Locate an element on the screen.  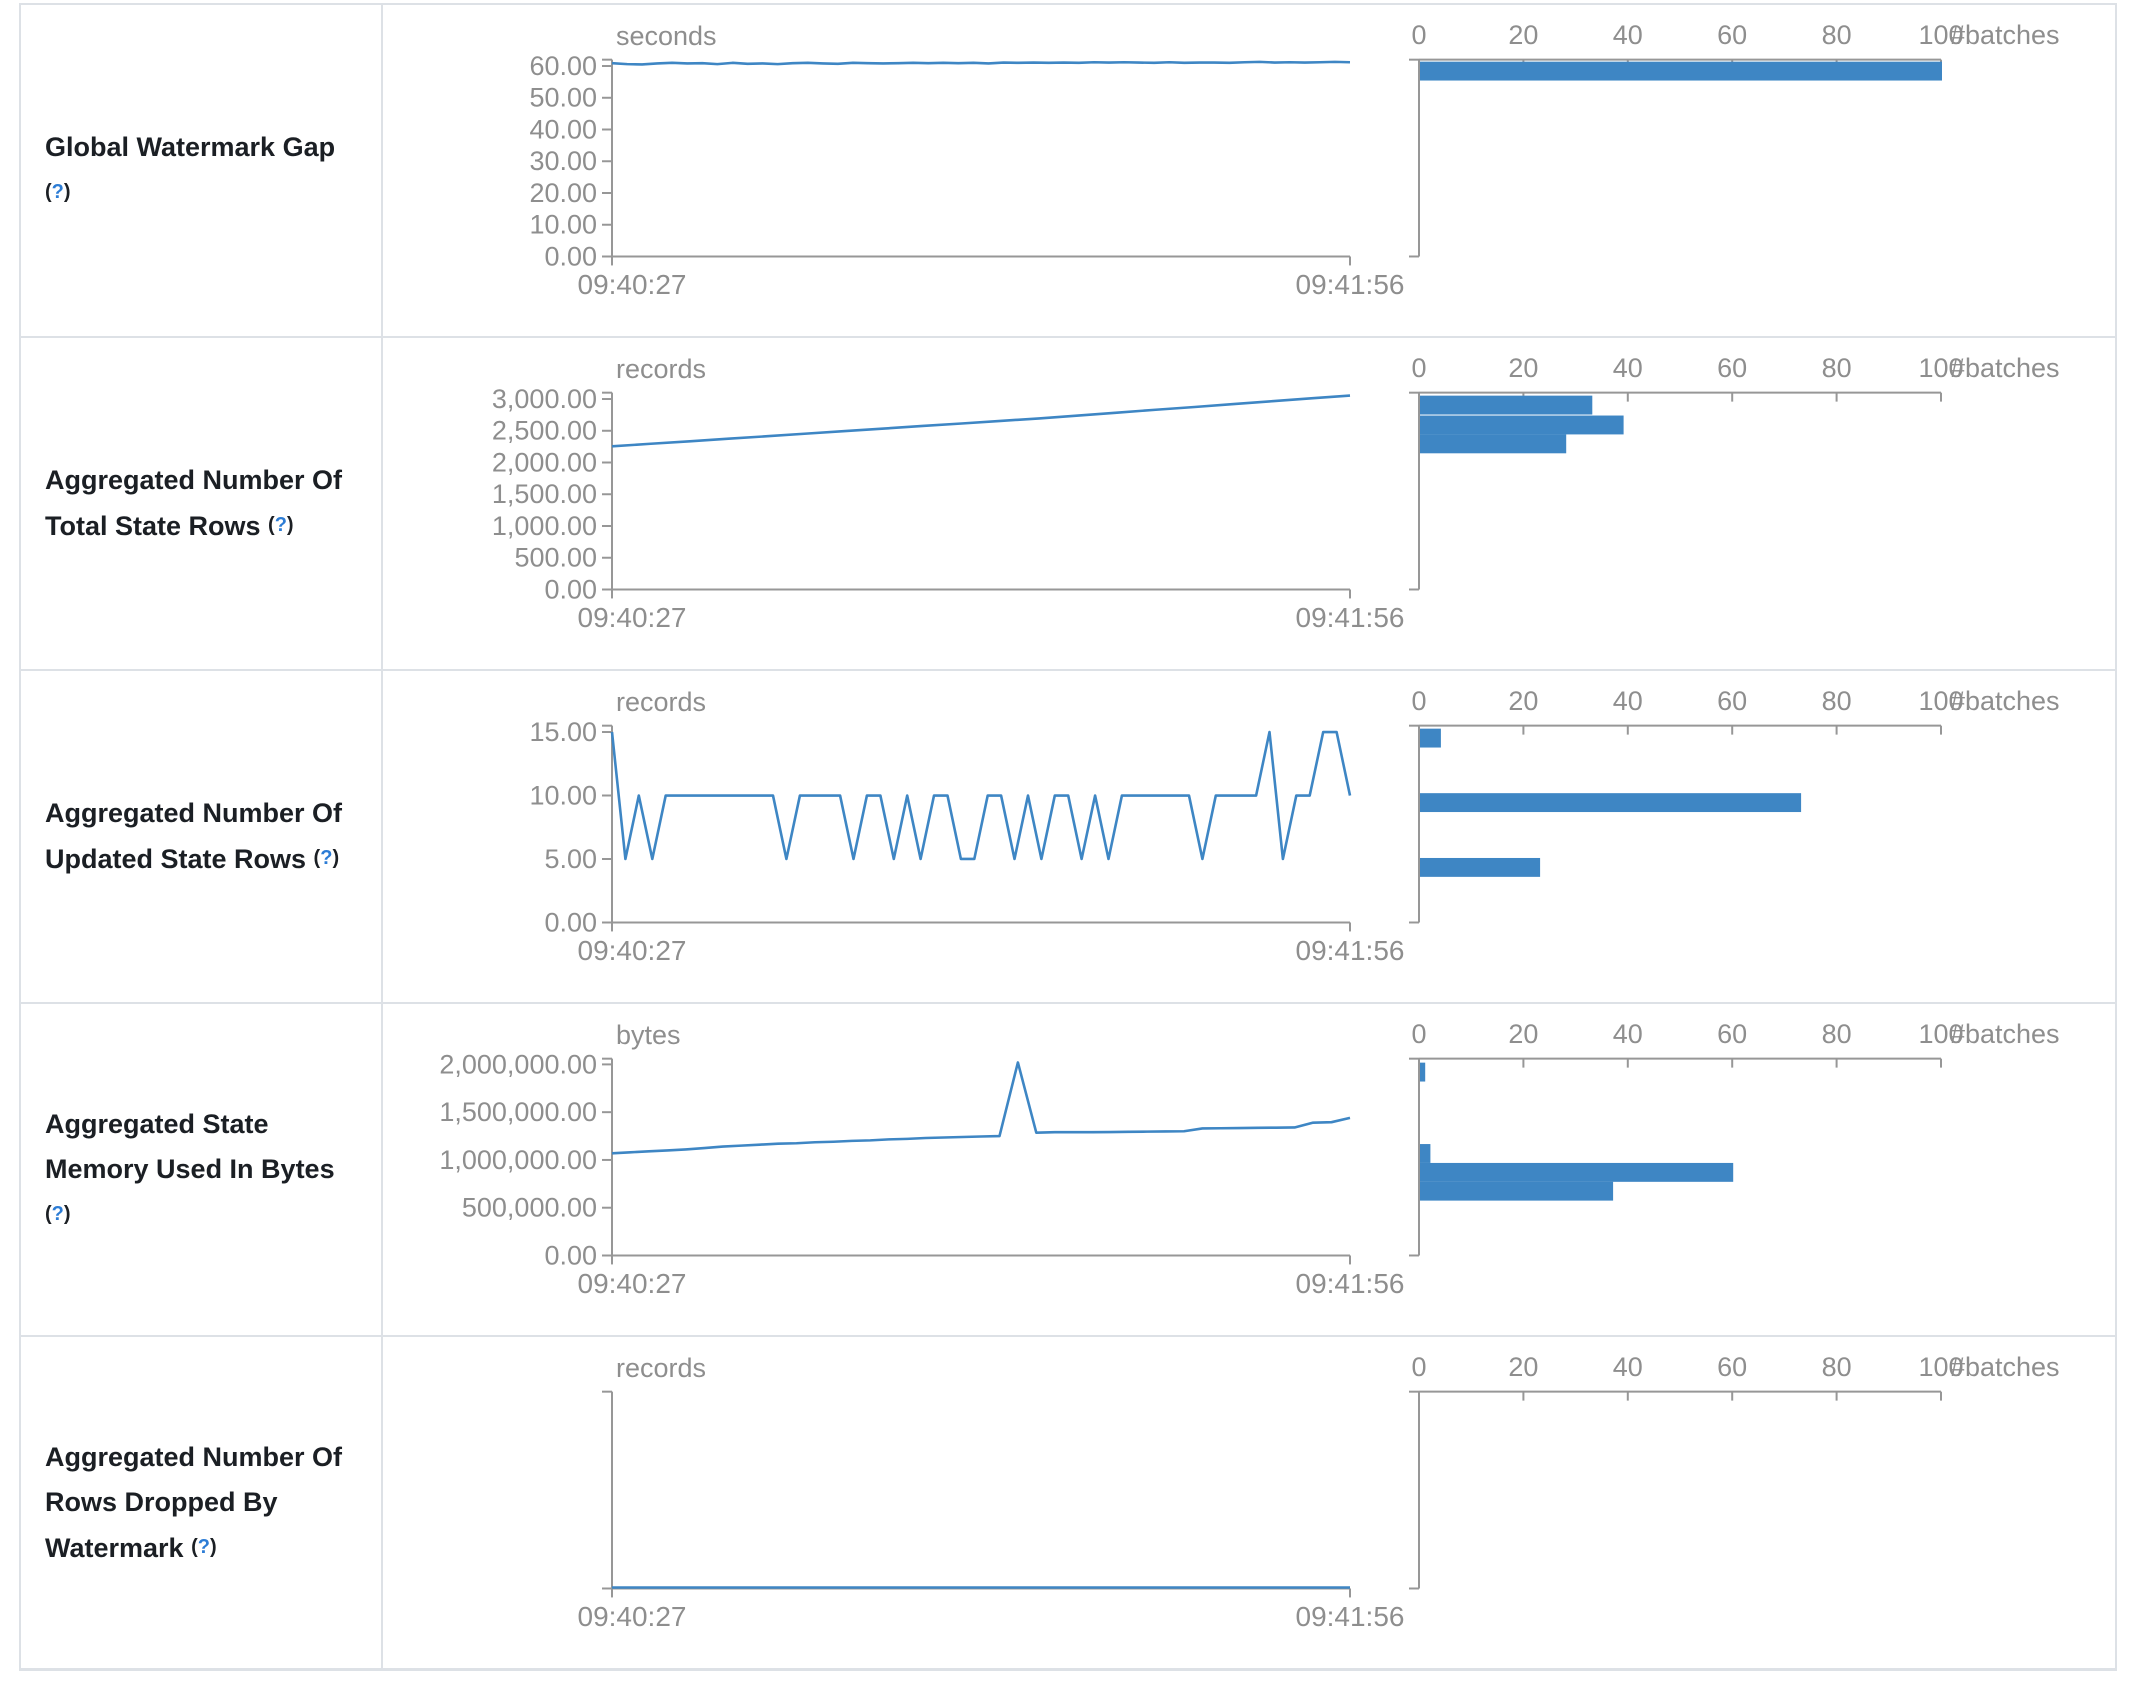
timeline-y-tick-label: 1,500.00 is located at coordinates (544, 494).